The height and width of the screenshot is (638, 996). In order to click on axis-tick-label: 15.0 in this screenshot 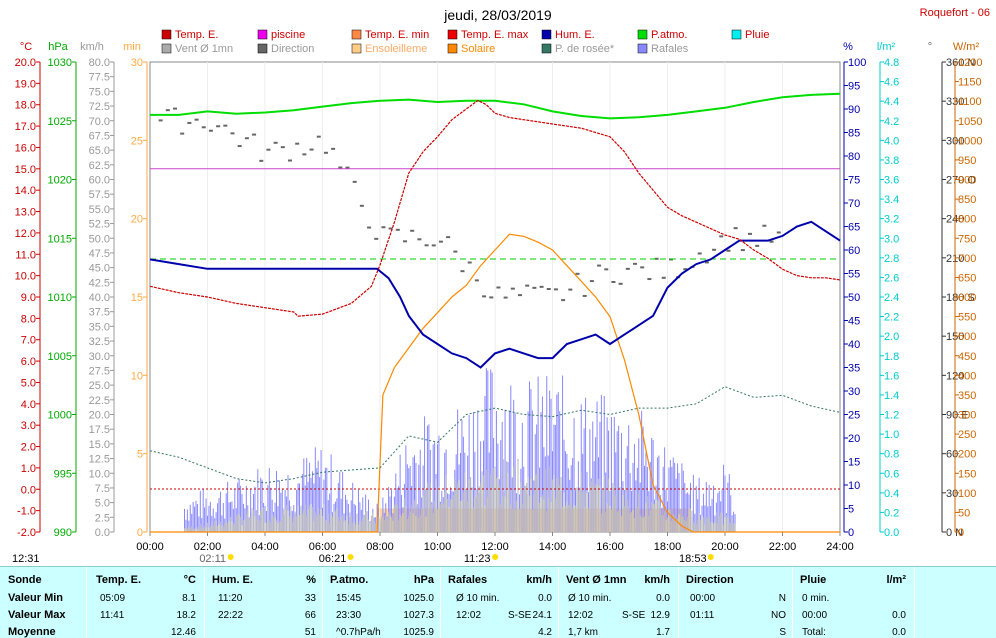, I will do `click(25, 170)`.